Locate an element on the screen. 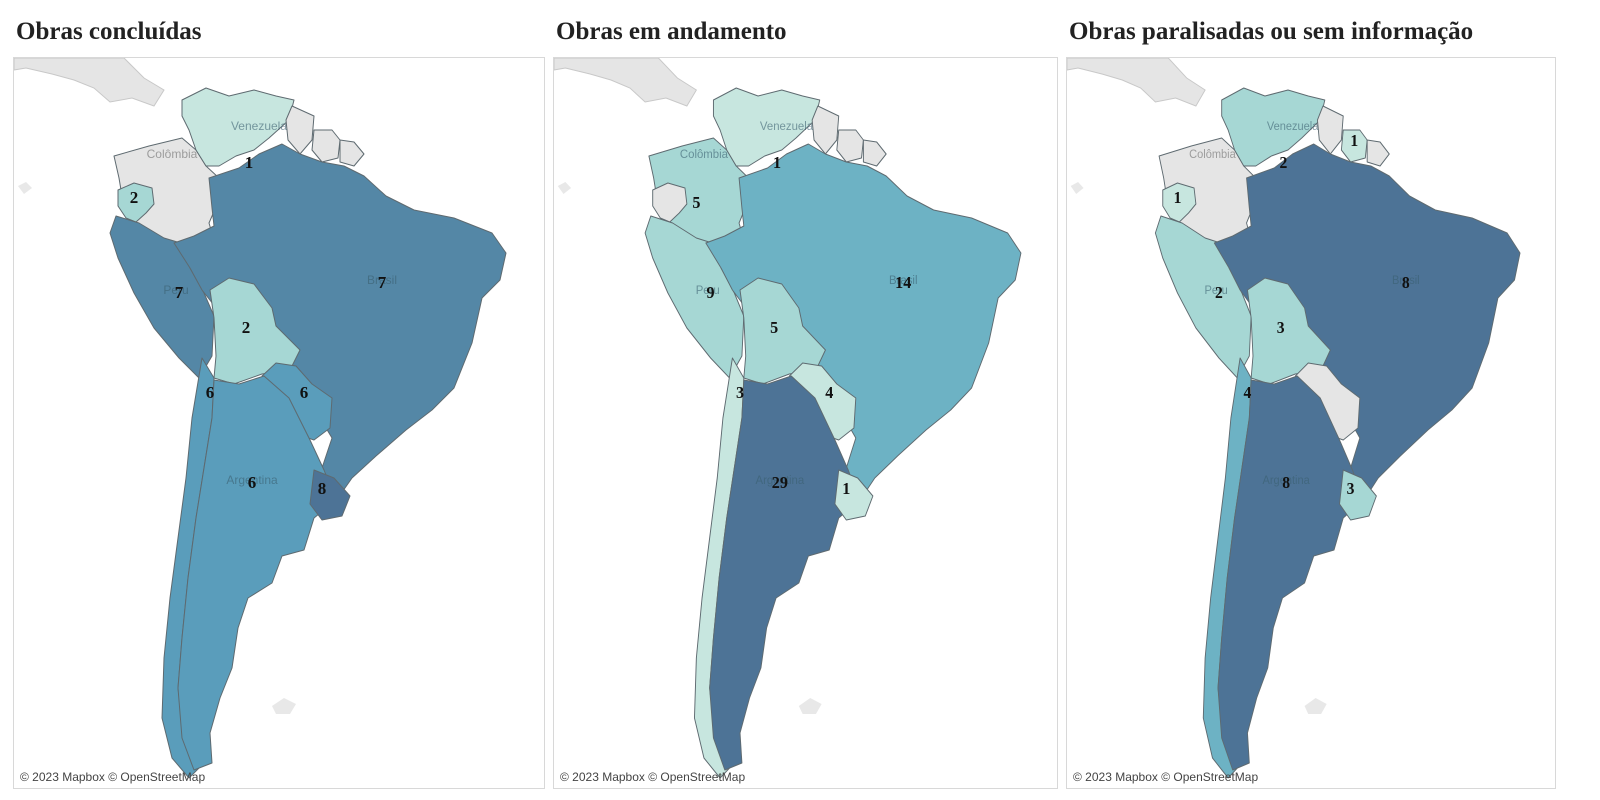  value-label-paraguay: 4 is located at coordinates (829, 392).